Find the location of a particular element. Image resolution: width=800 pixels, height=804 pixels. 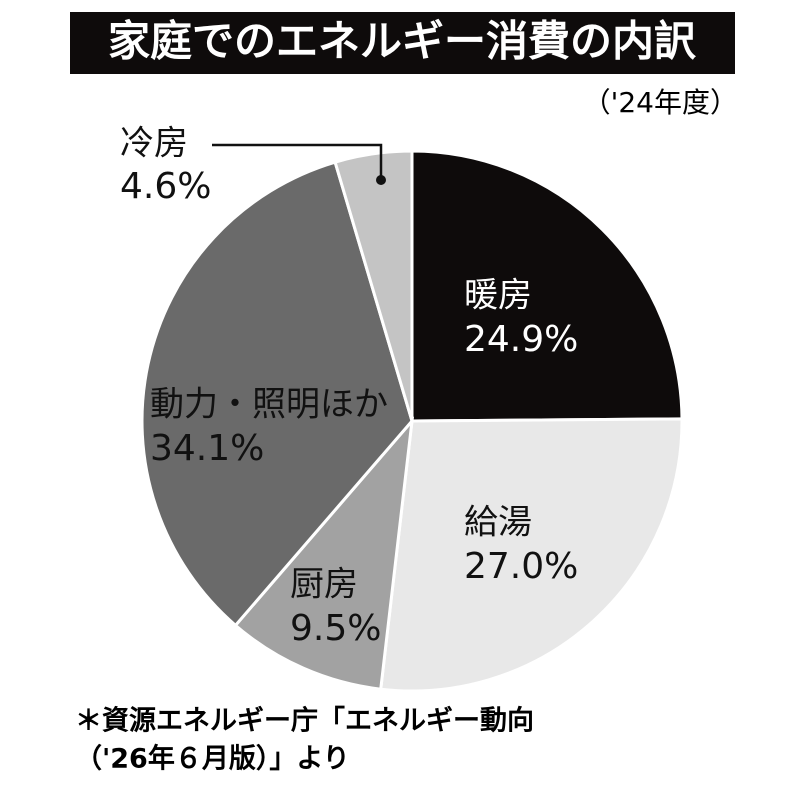

category-label: 冷房 is located at coordinates (154, 144).